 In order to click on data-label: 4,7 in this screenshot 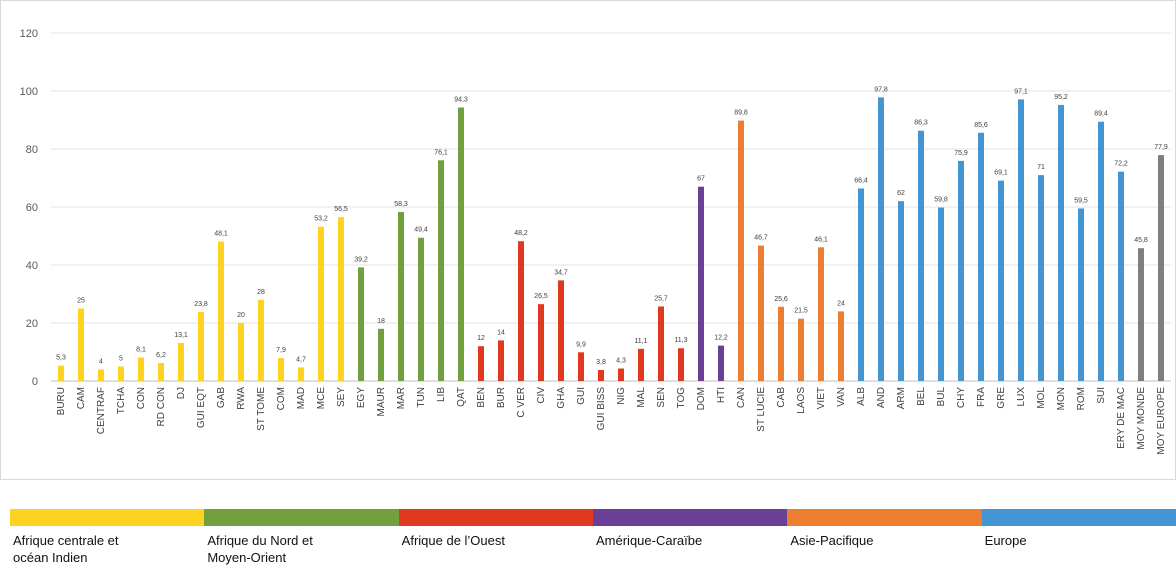, I will do `click(301, 359)`.